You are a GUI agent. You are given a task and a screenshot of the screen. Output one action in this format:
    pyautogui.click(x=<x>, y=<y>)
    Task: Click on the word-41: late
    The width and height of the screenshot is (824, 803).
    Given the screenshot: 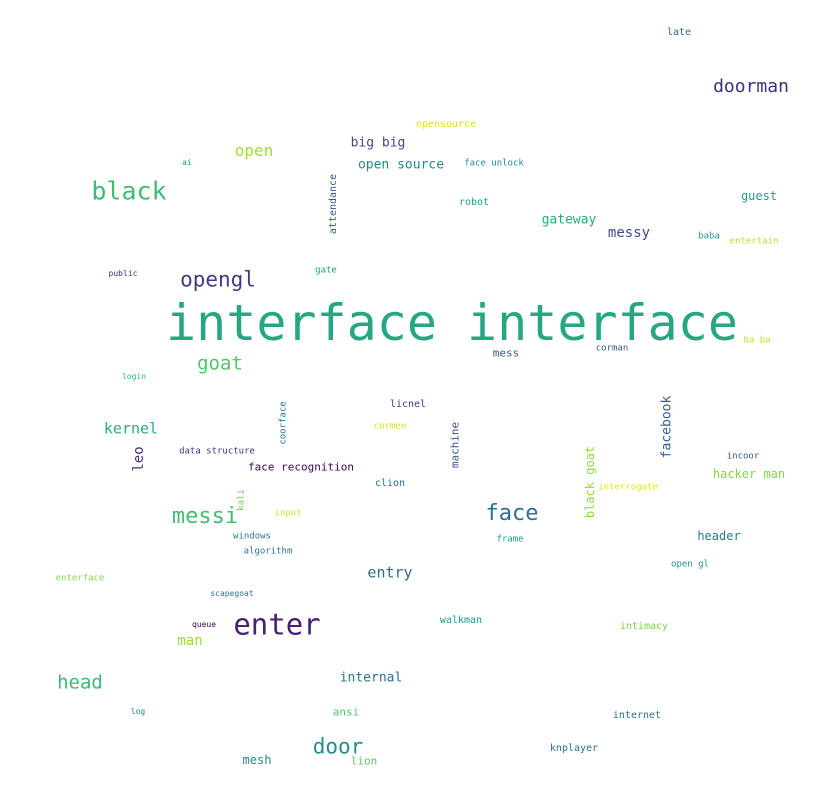 What is the action you would take?
    pyautogui.click(x=679, y=32)
    